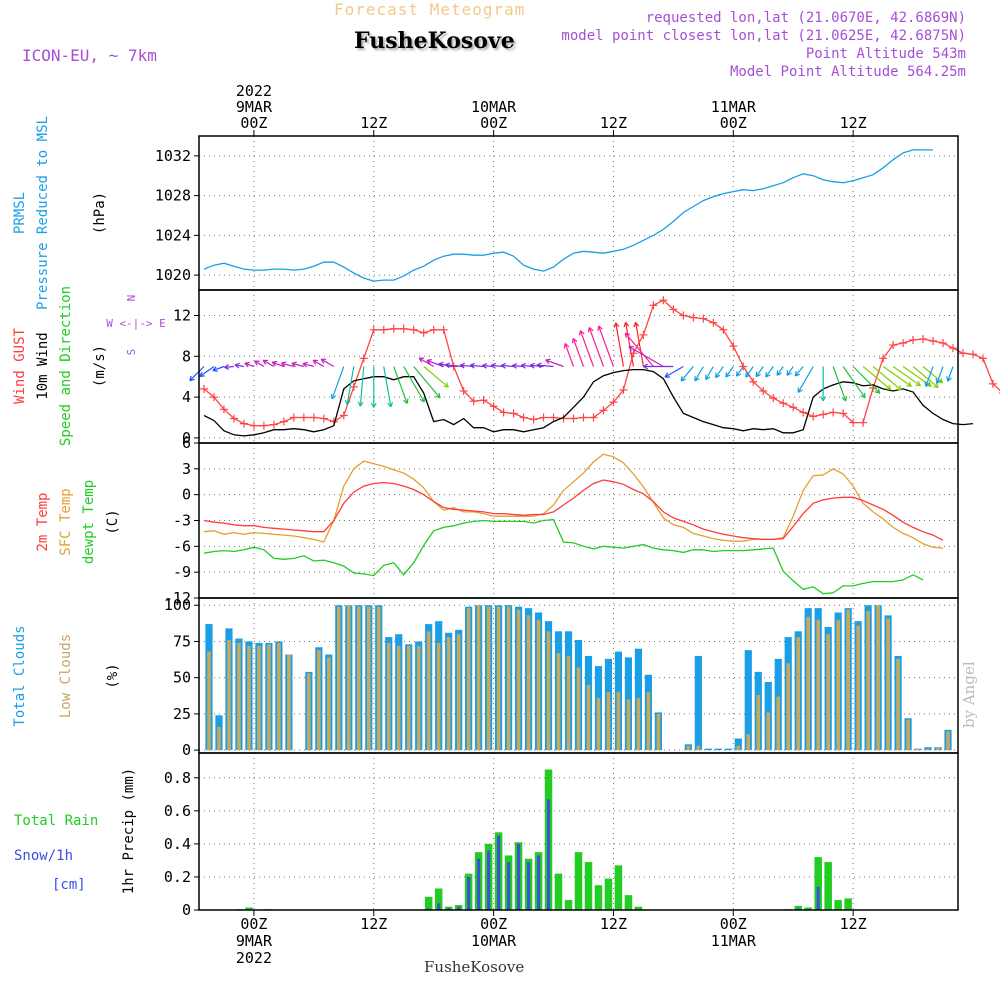 This screenshot has width=1000, height=1000. Describe the element at coordinates (885, 54) in the screenshot. I see `point-altitude: Point Altitude 543m` at that location.